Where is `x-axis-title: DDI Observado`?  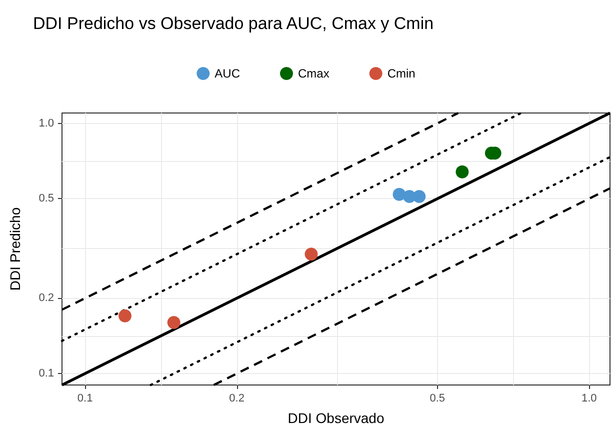
x-axis-title: DDI Observado is located at coordinates (336, 418).